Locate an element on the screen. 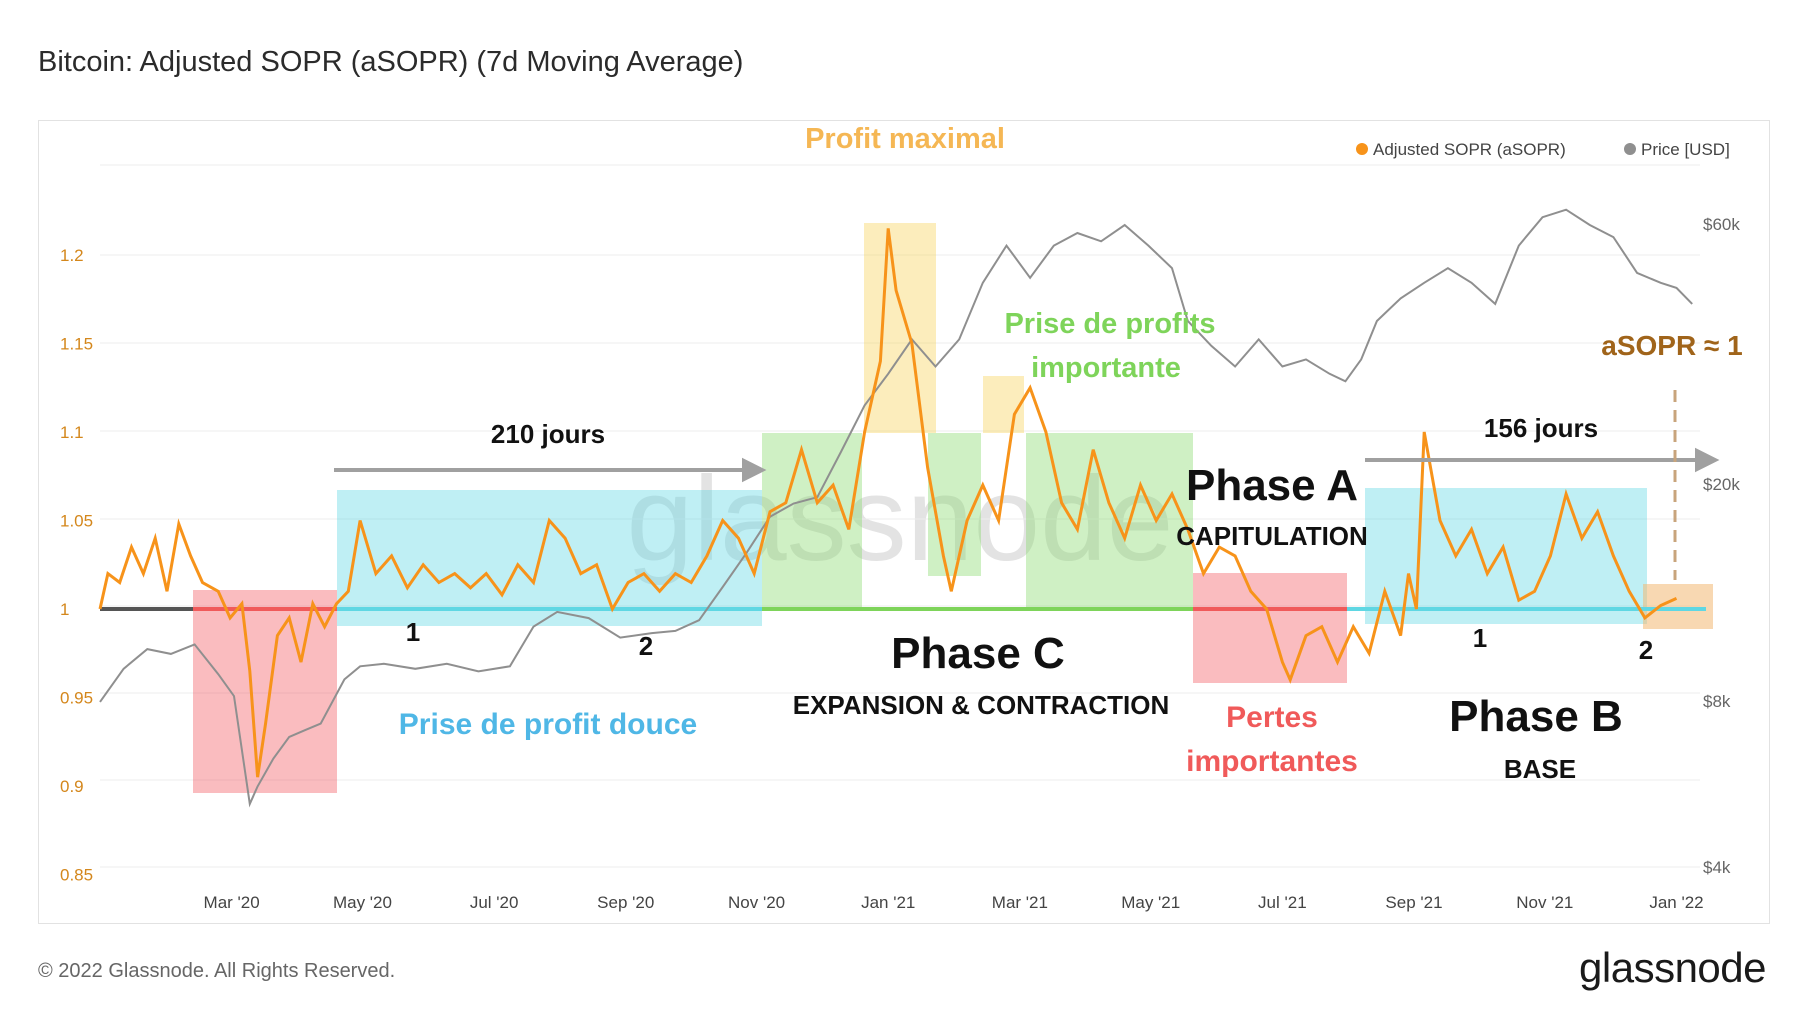 The image size is (1800, 1013). left-tick: 1.1 is located at coordinates (72, 432).